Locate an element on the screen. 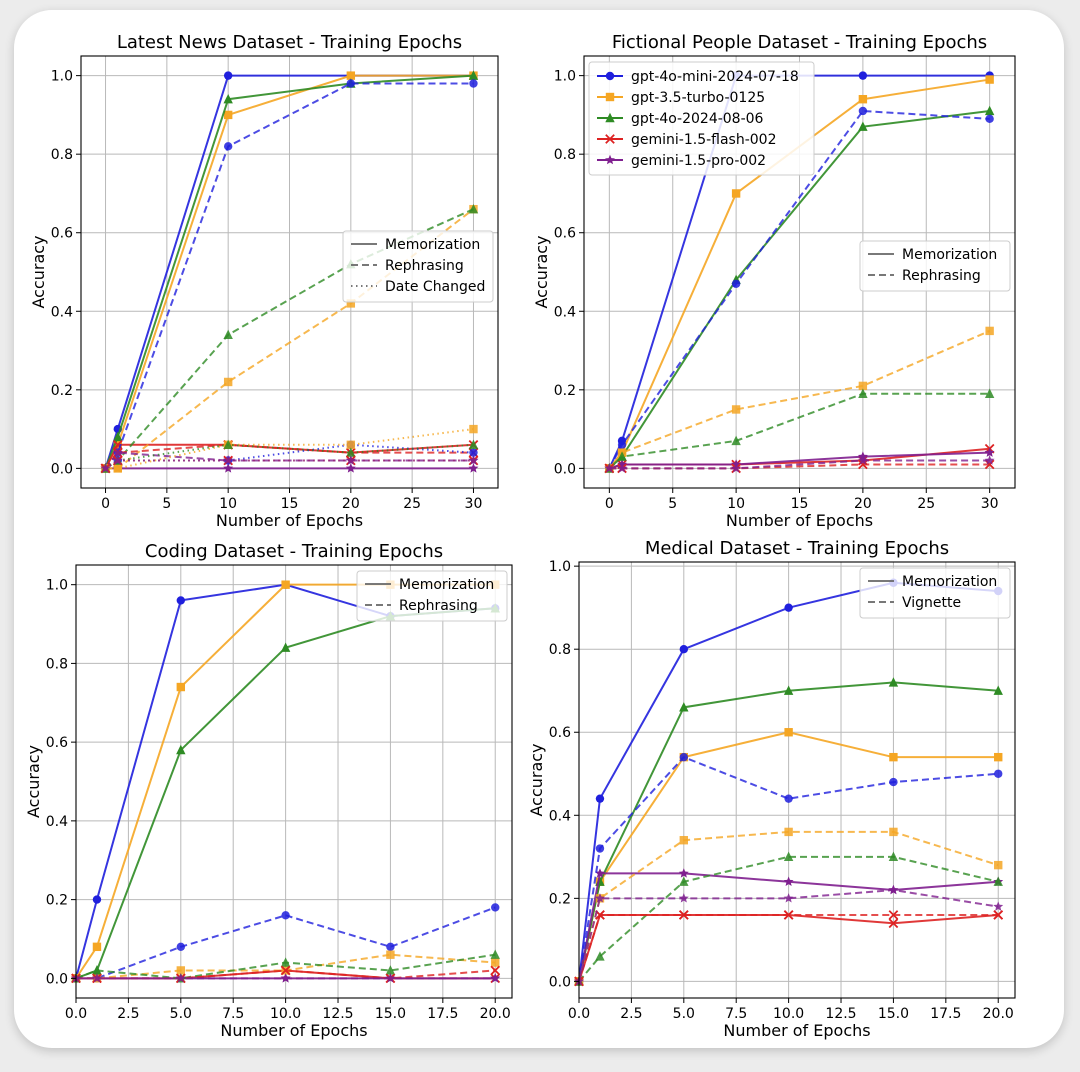  y-tick-label: 0.6 is located at coordinates (565, 234).